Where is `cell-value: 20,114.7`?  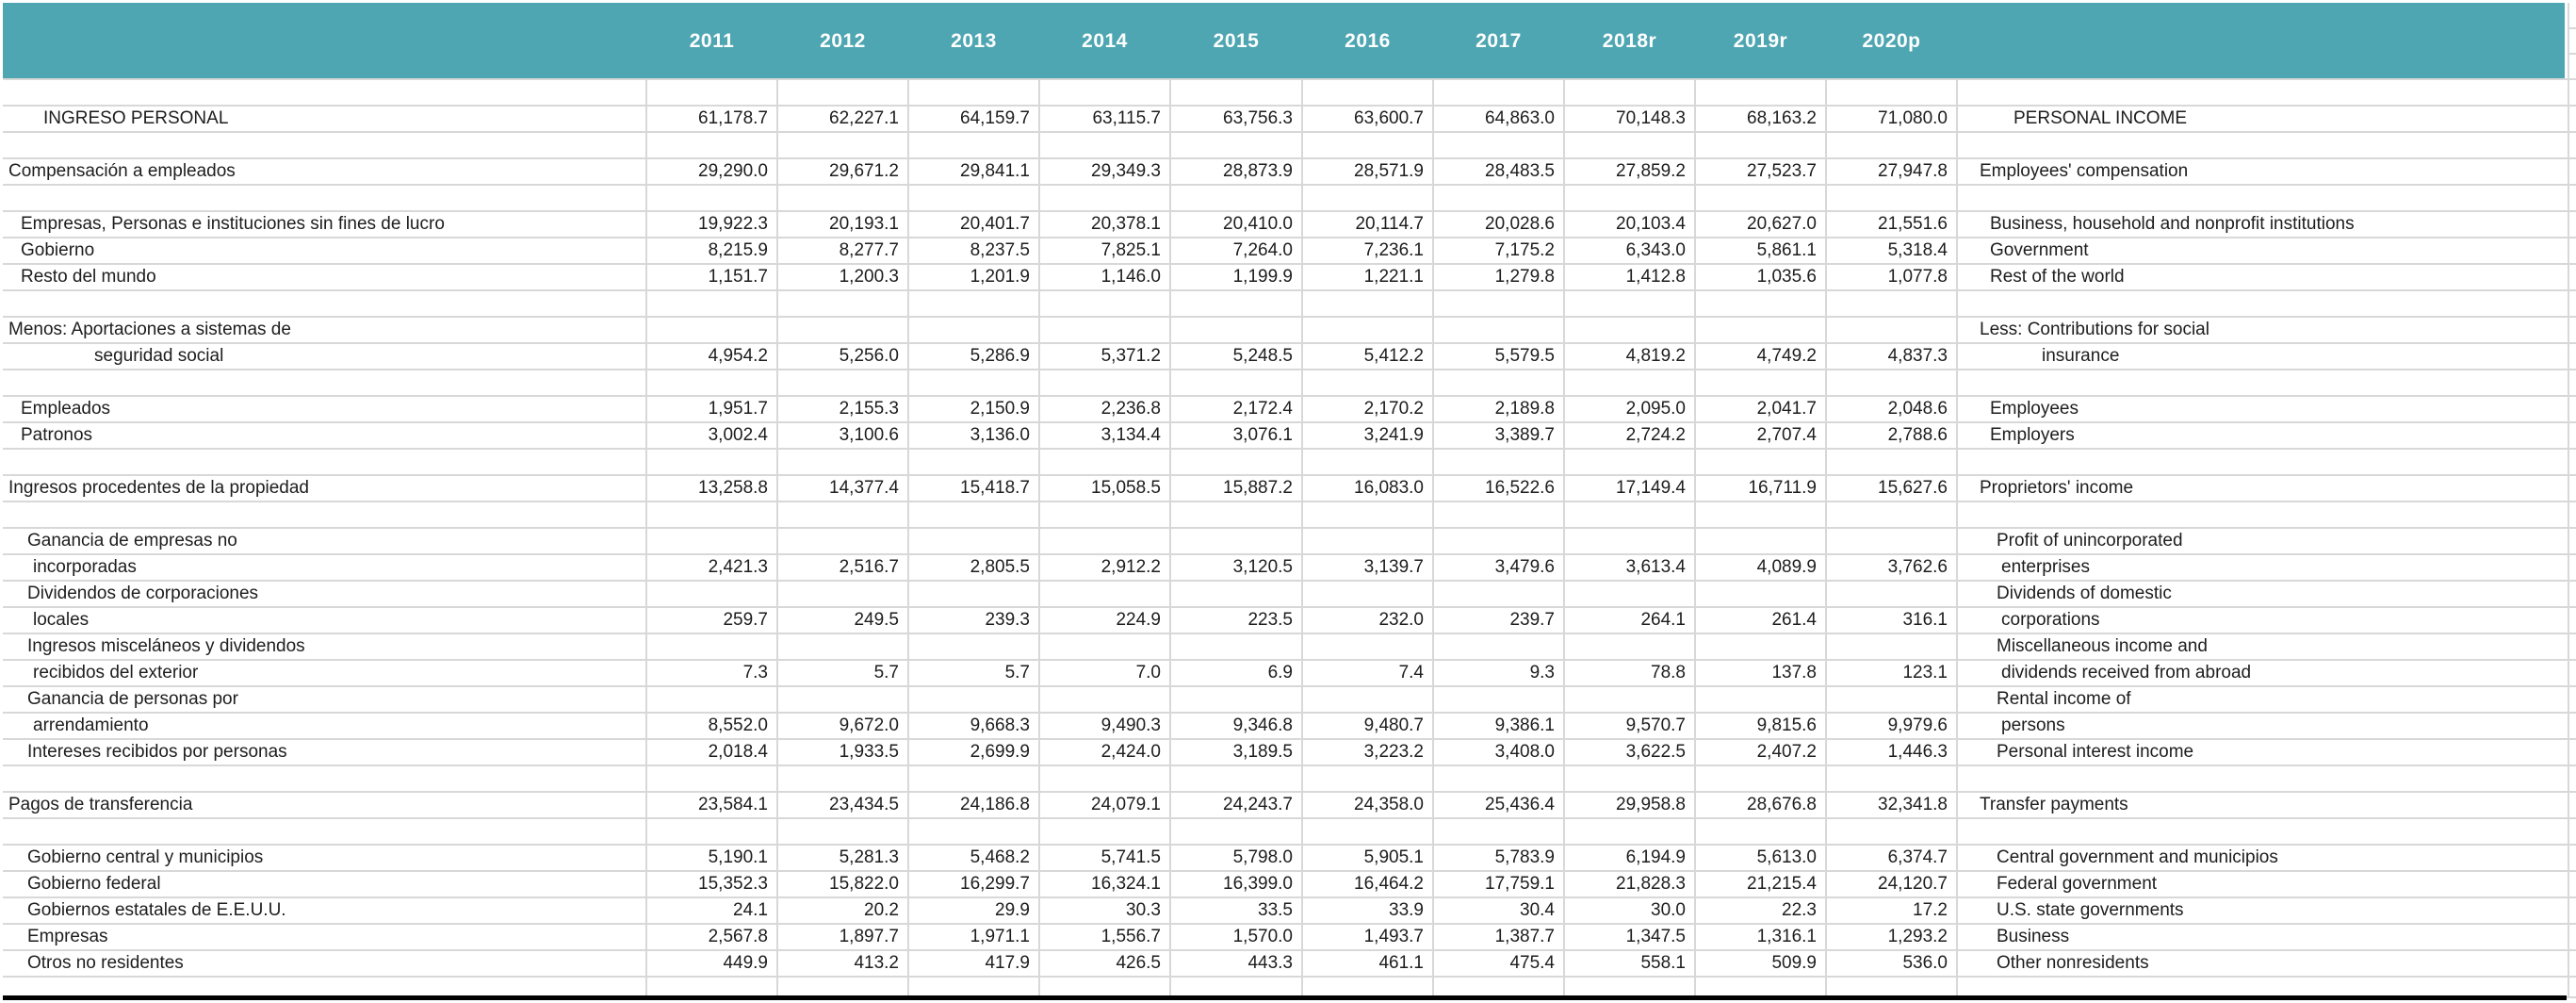 cell-value: 20,114.7 is located at coordinates (1389, 224).